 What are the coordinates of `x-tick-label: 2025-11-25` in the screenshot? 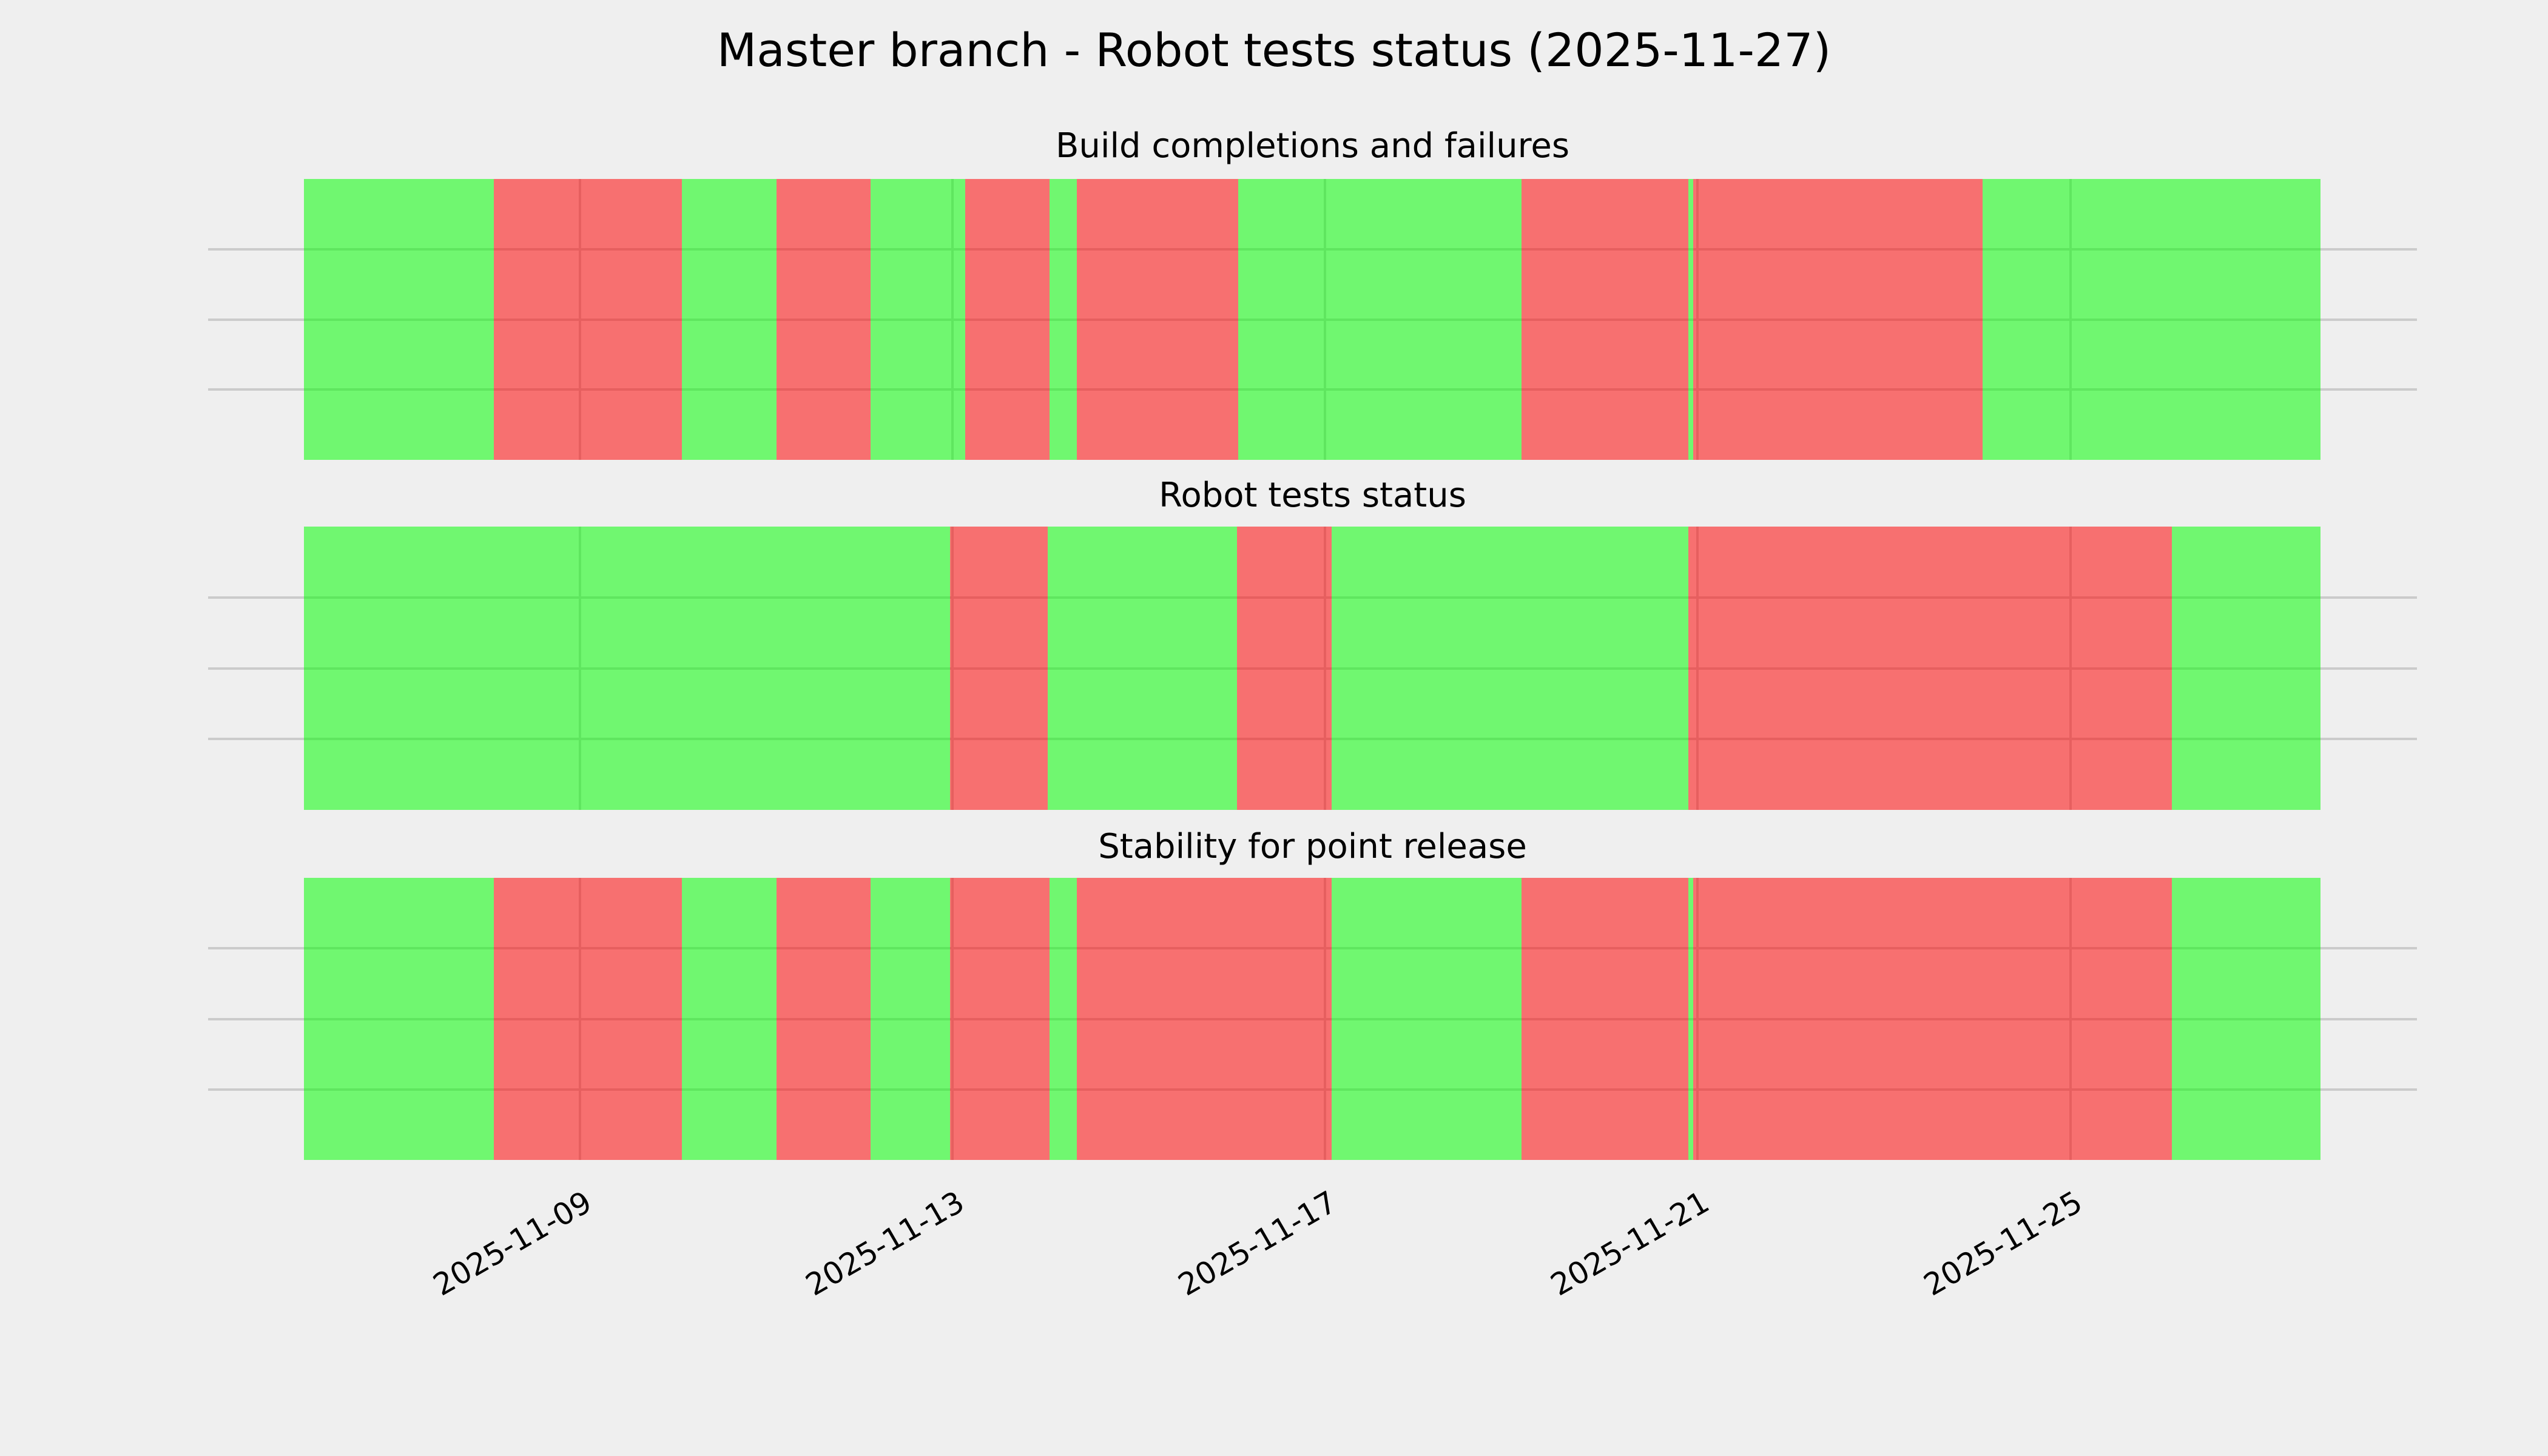 It's located at (2003, 1243).